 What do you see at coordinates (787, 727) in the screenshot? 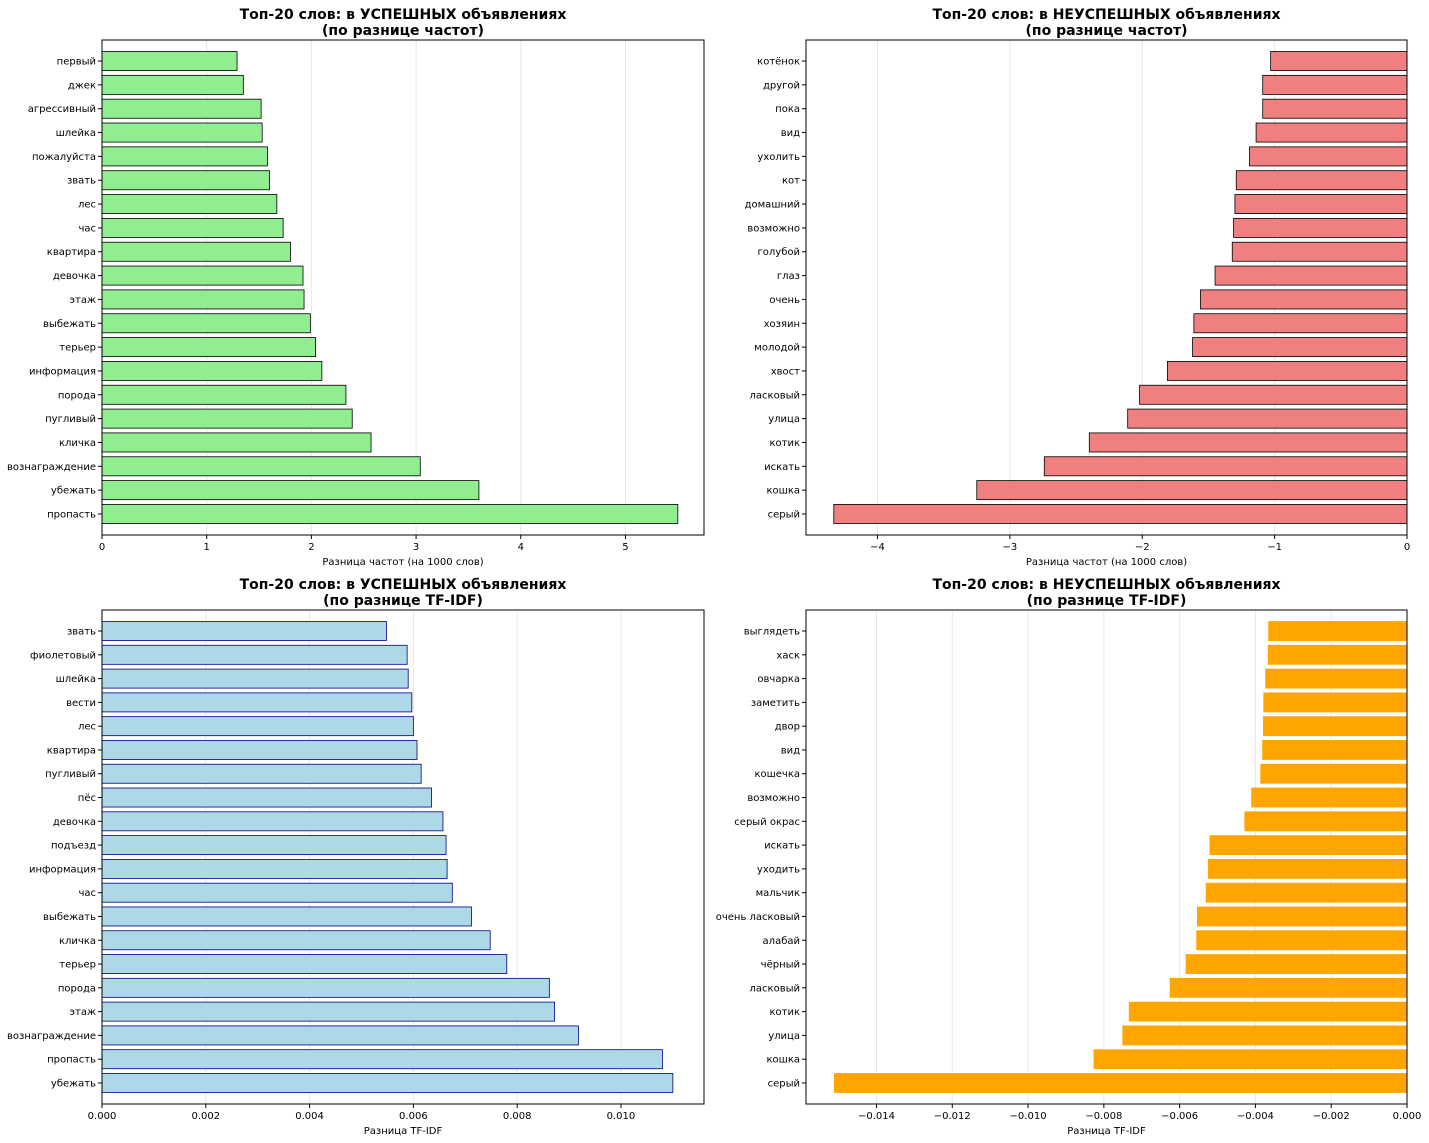
I see `category-label: двор` at bounding box center [787, 727].